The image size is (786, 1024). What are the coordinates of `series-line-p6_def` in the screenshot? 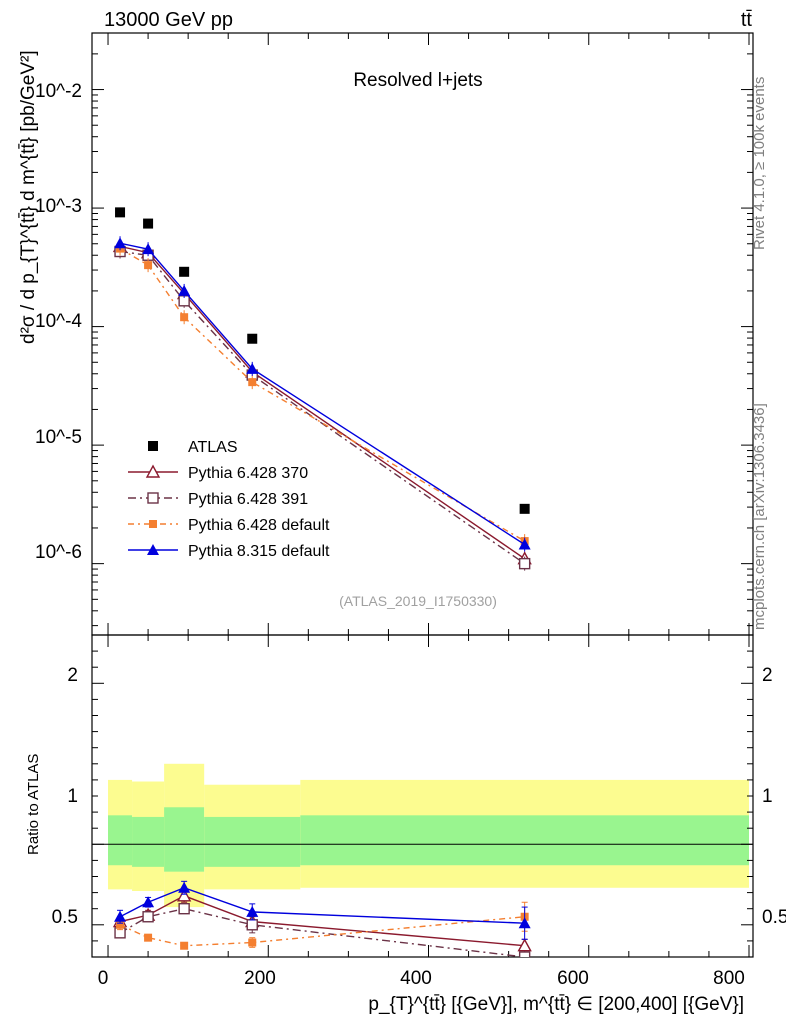 It's located at (322, 395).